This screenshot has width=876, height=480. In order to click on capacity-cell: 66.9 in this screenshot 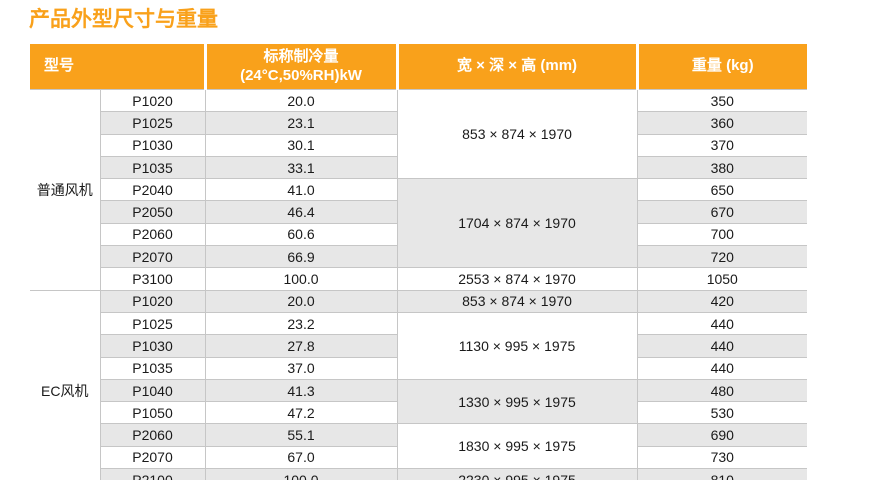, I will do `click(301, 257)`.